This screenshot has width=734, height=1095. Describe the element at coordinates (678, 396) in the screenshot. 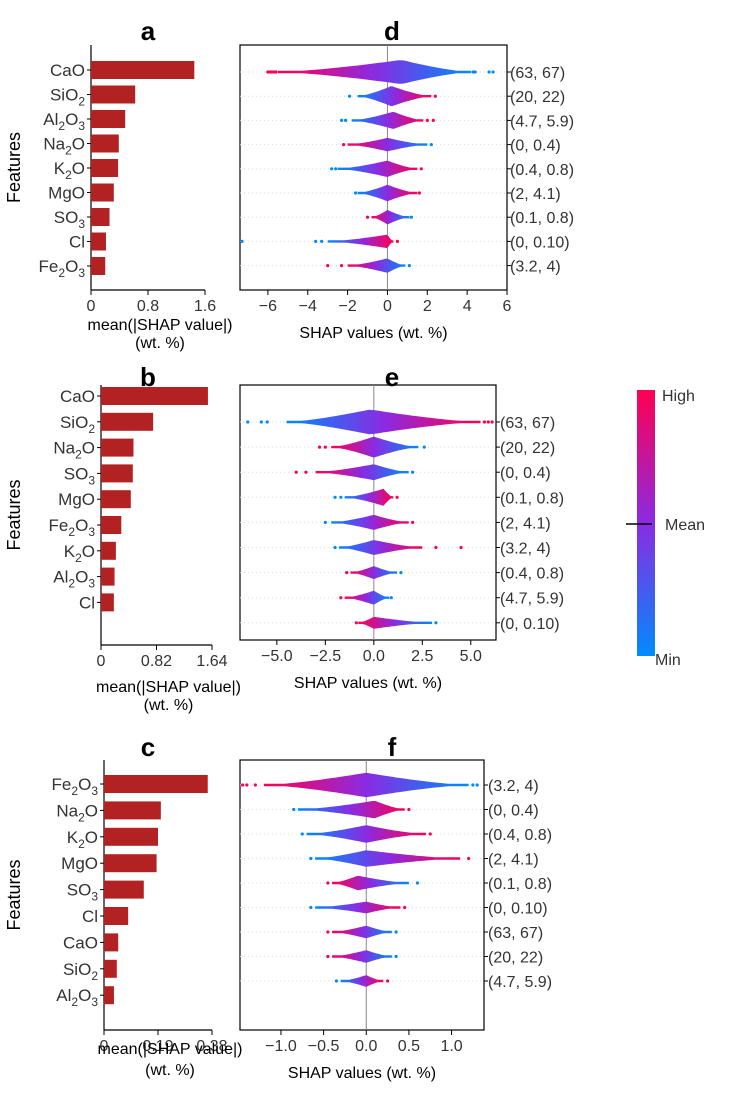

I see `colorbar-high-label: High` at that location.